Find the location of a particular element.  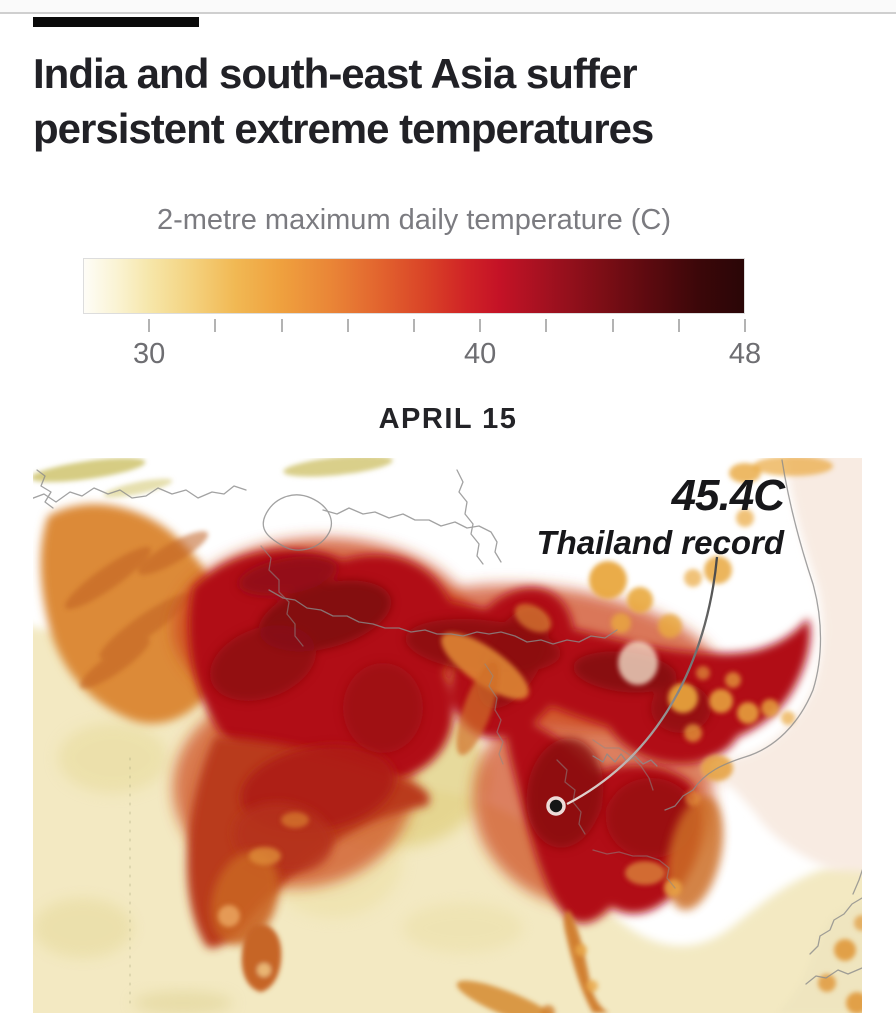

date-label: APRIL 15 is located at coordinates (448, 419).